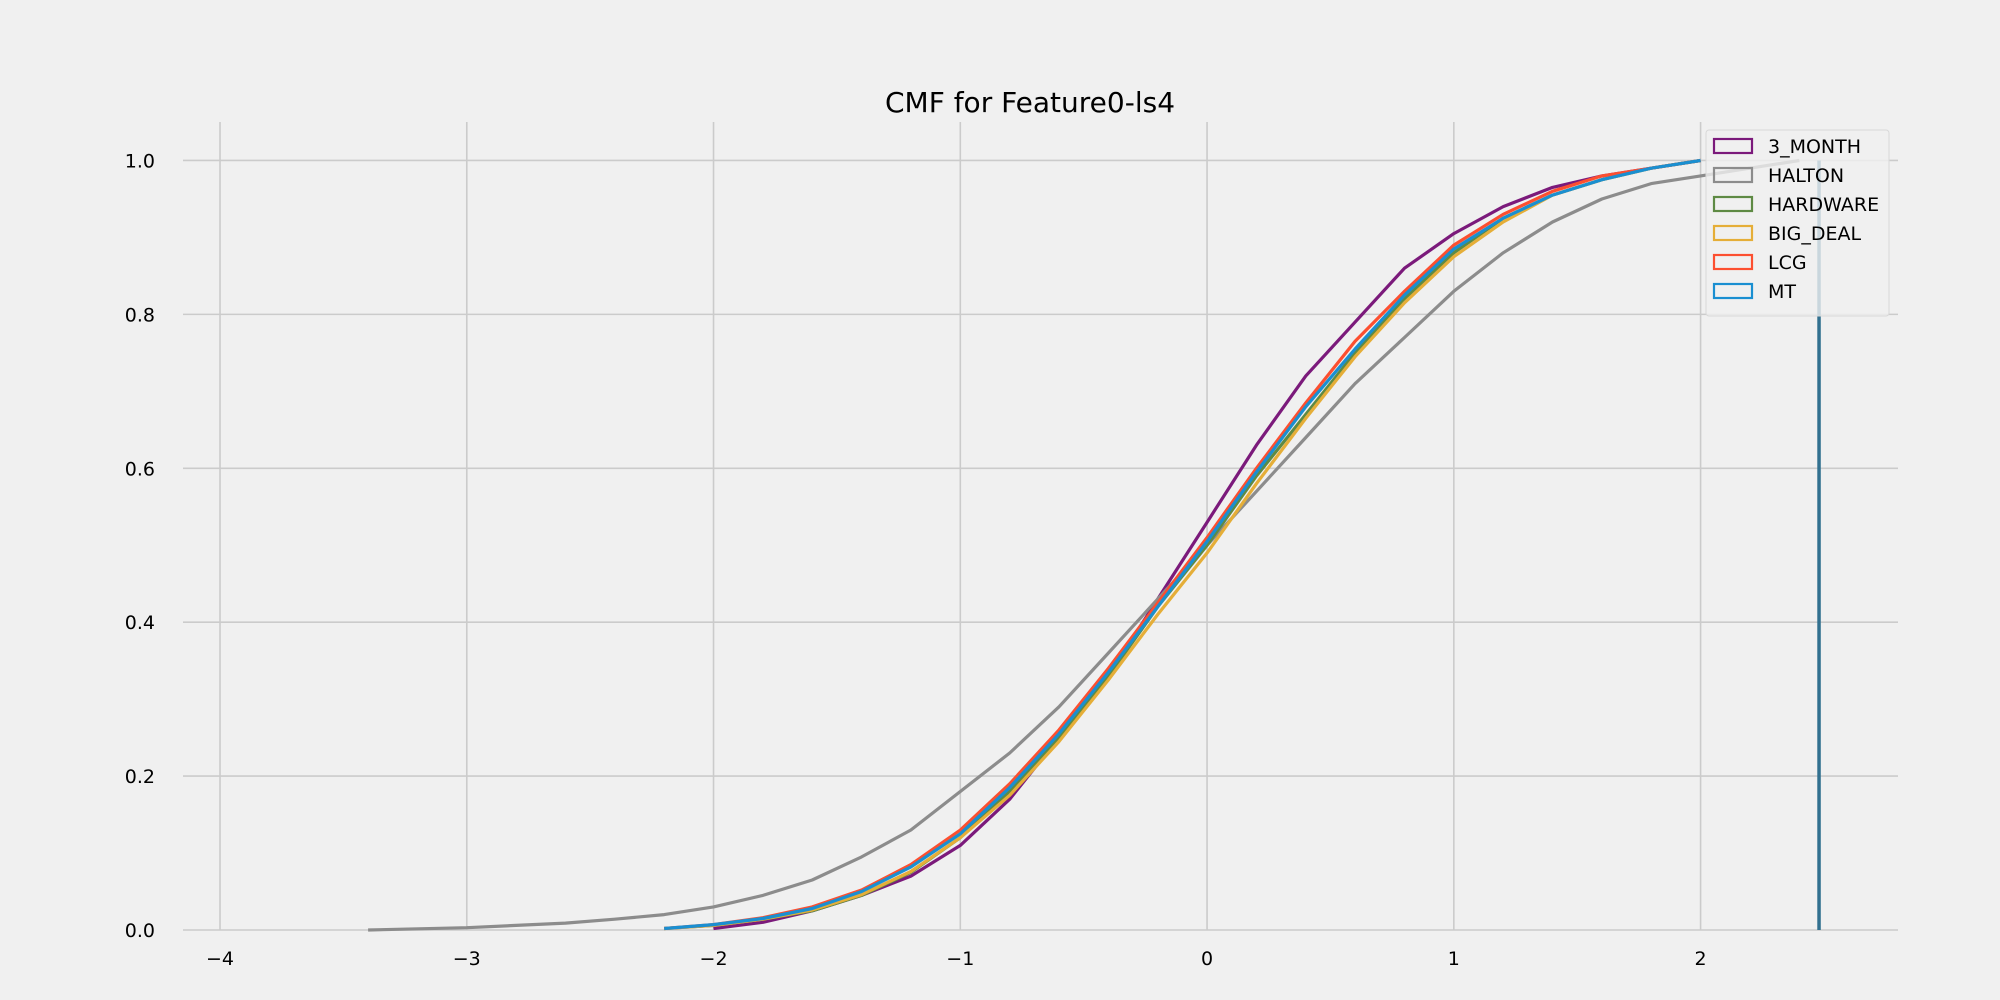  What do you see at coordinates (140, 469) in the screenshot?
I see `y-tick-label: 0.6` at bounding box center [140, 469].